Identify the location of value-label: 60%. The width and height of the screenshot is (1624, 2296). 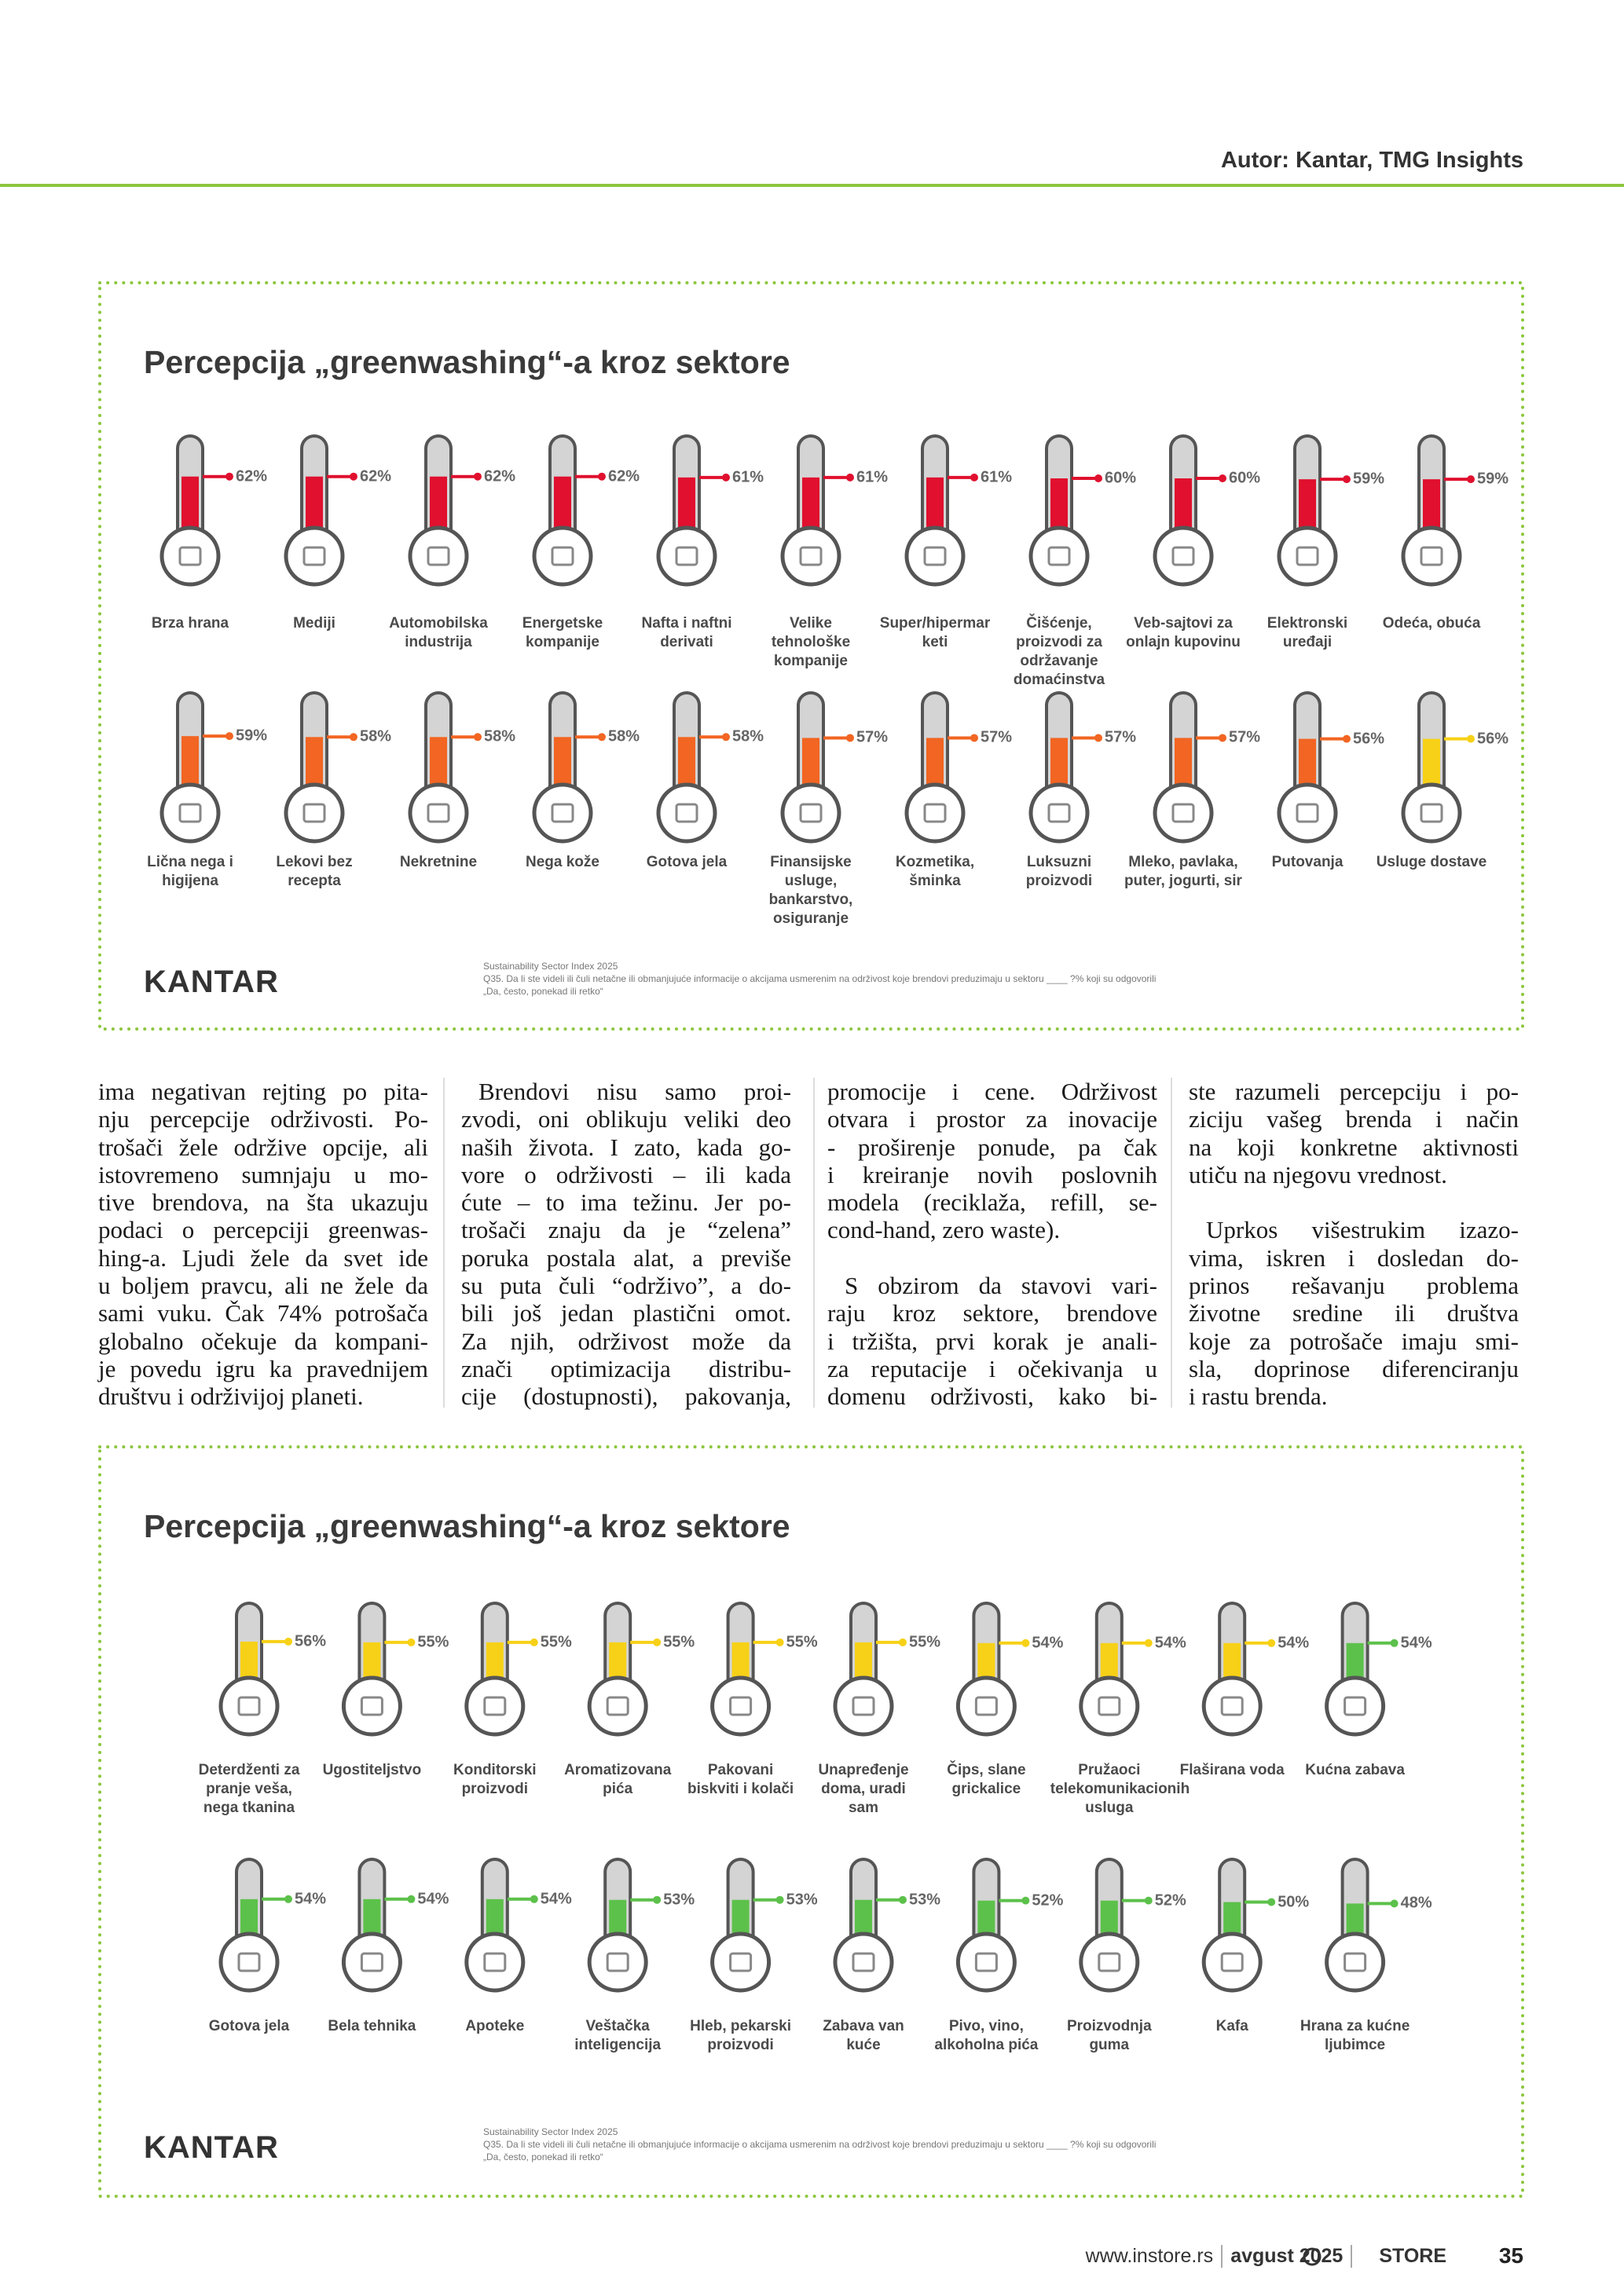
(1245, 478).